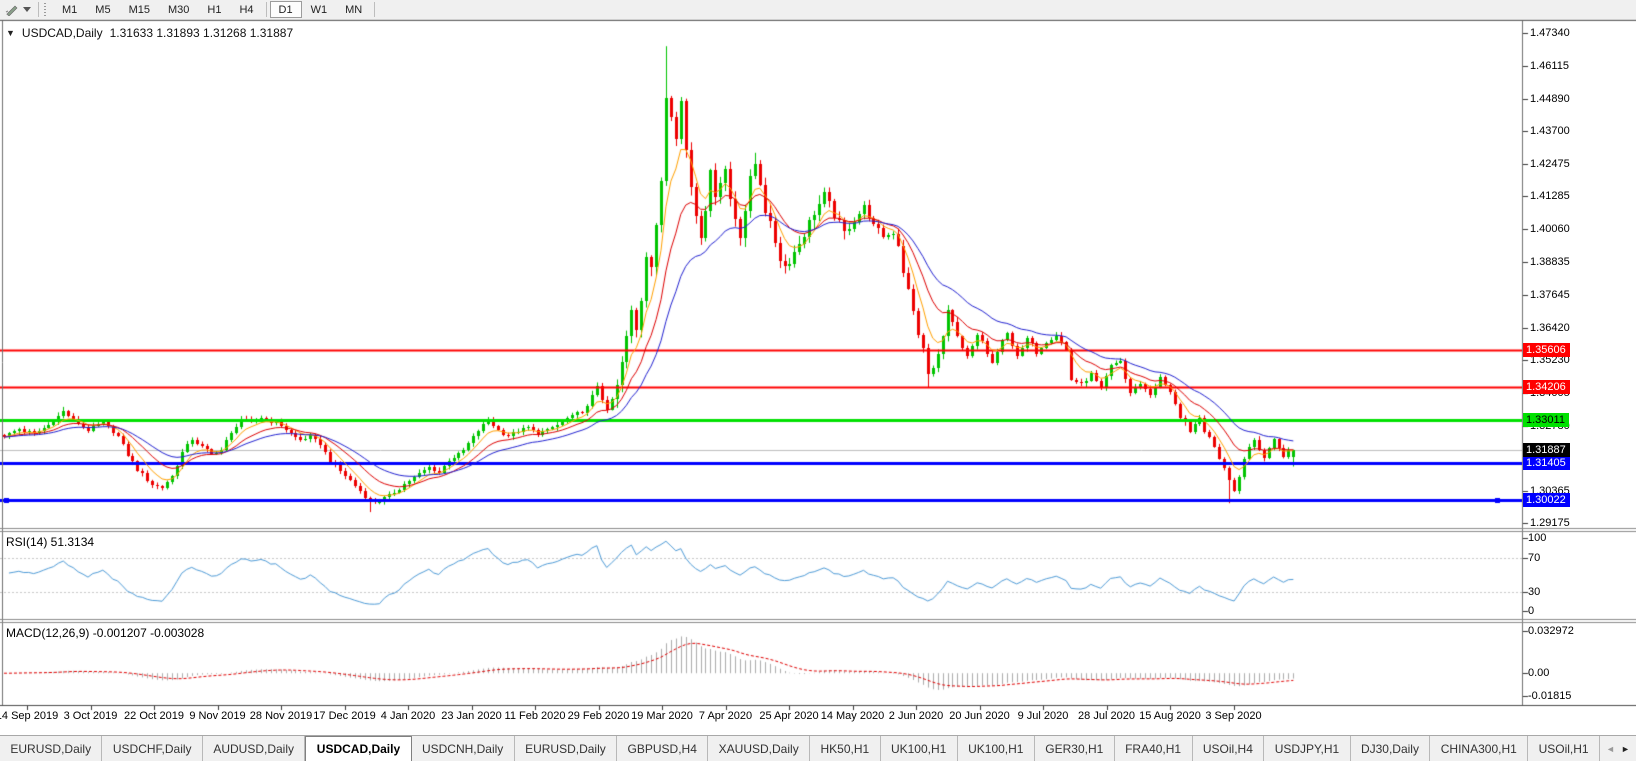 The width and height of the screenshot is (1636, 761). I want to click on chart-title-ohlc: 1.31633 1.31893 1.31268 1.31887, so click(201, 33).